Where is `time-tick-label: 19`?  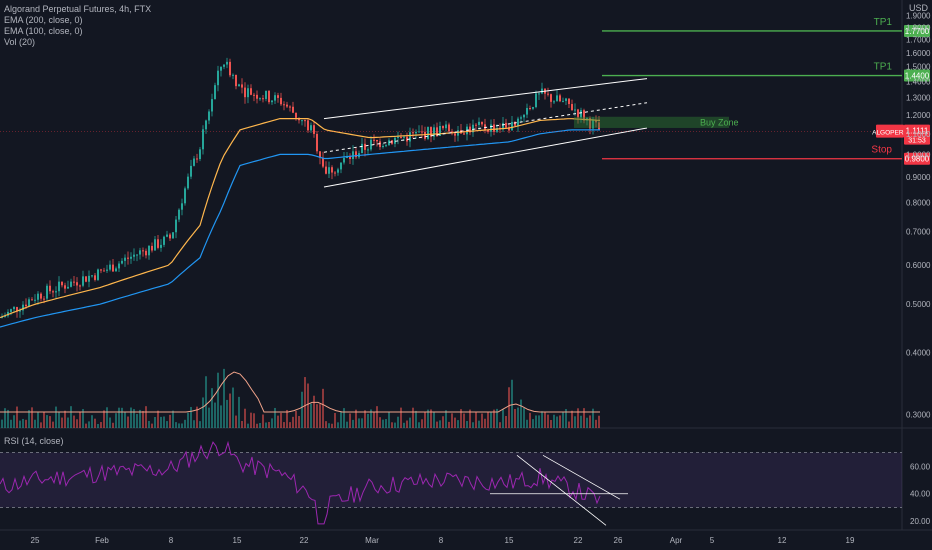
time-tick-label: 19 is located at coordinates (850, 540).